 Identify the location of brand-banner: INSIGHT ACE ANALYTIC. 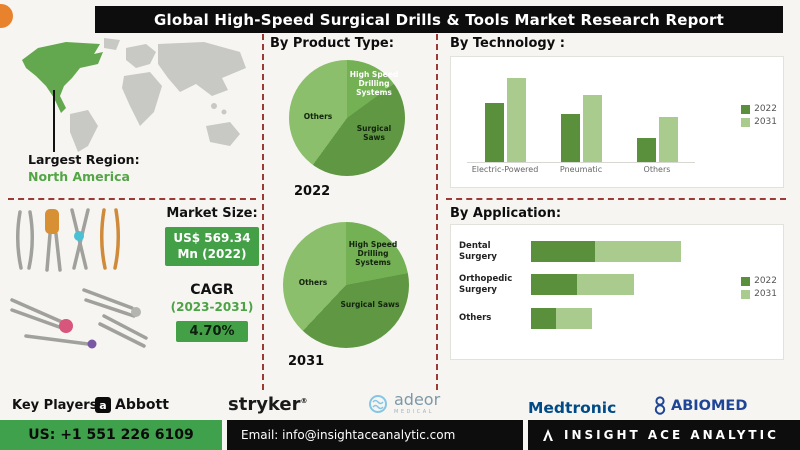
(664, 435).